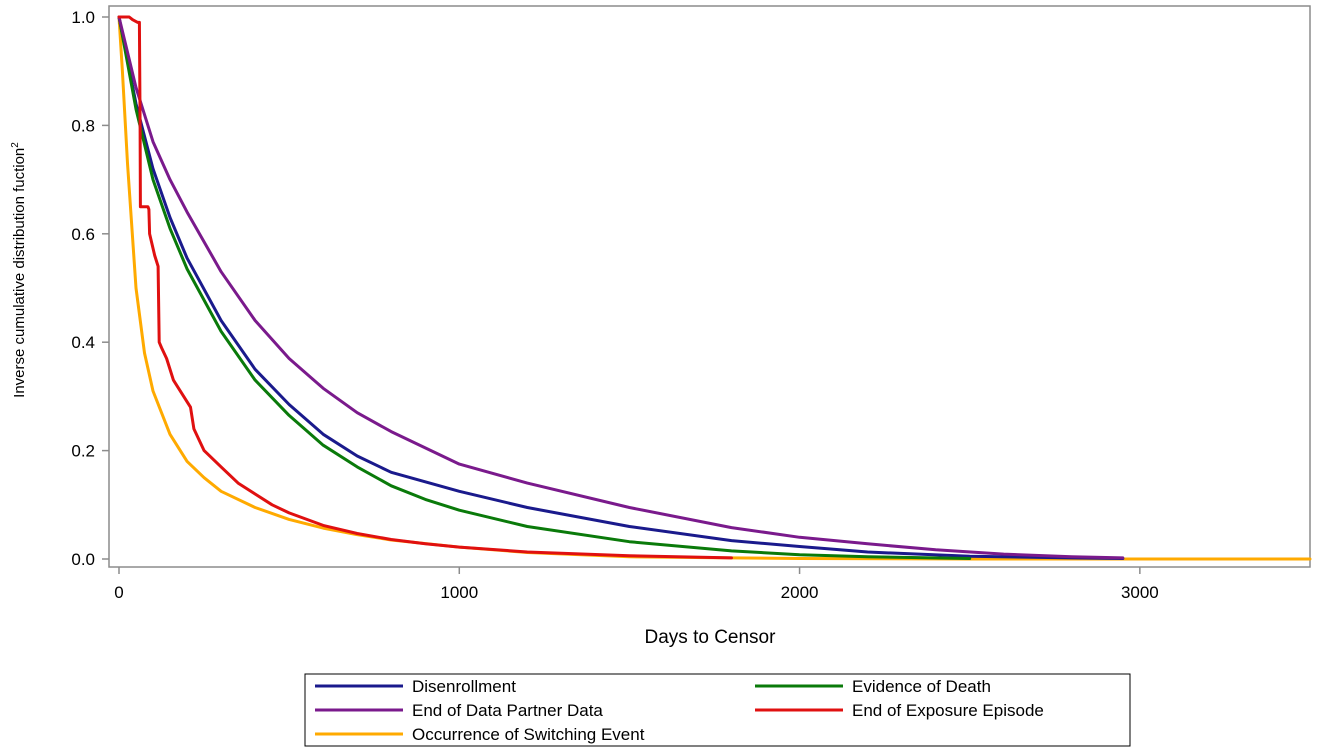  Describe the element at coordinates (459, 592) in the screenshot. I see `x-tick-label: 1000` at that location.